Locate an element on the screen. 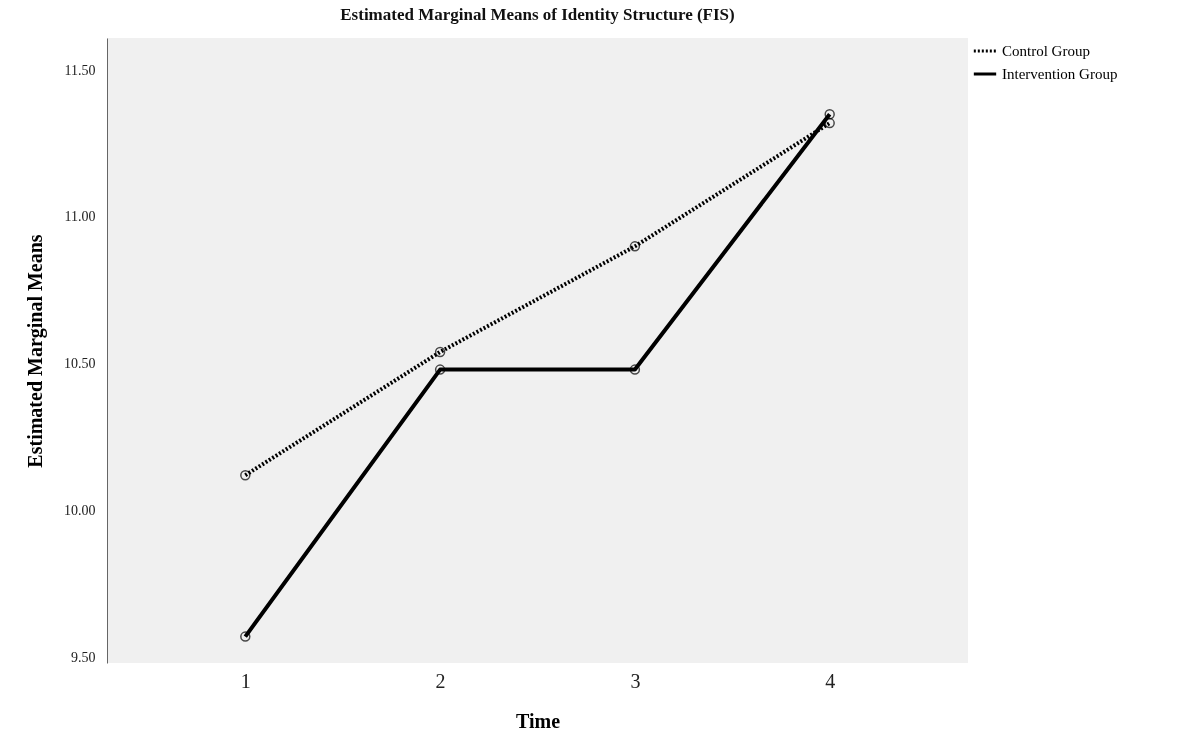  y-tick-label: 11.50 is located at coordinates (80, 70).